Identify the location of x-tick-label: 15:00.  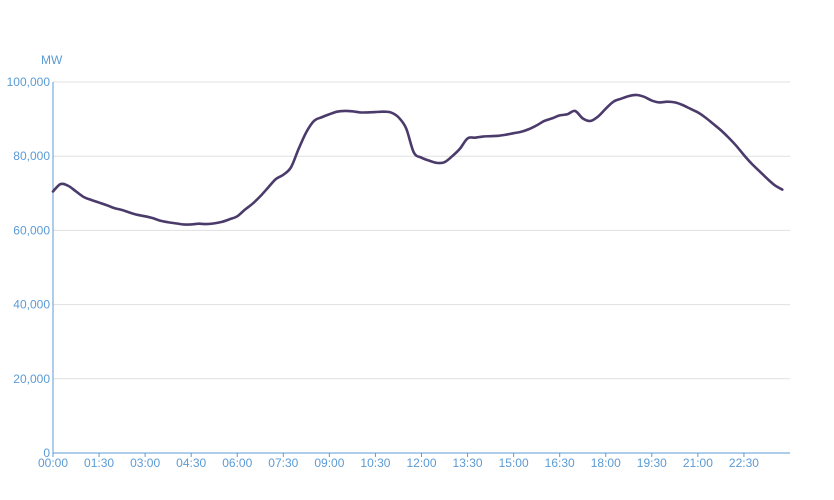
(514, 463).